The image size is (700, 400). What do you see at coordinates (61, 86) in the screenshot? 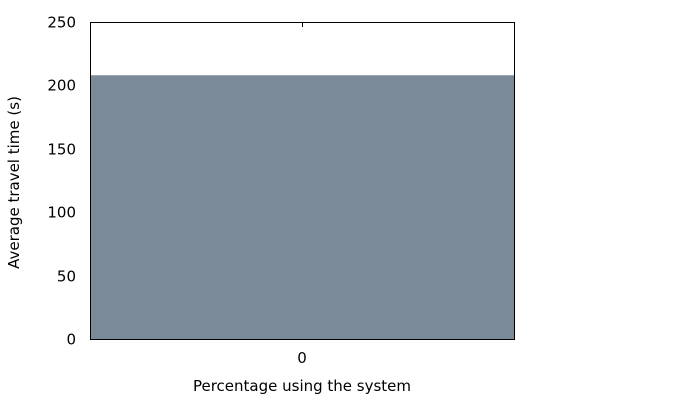
I see `y-tick-label: 200` at bounding box center [61, 86].